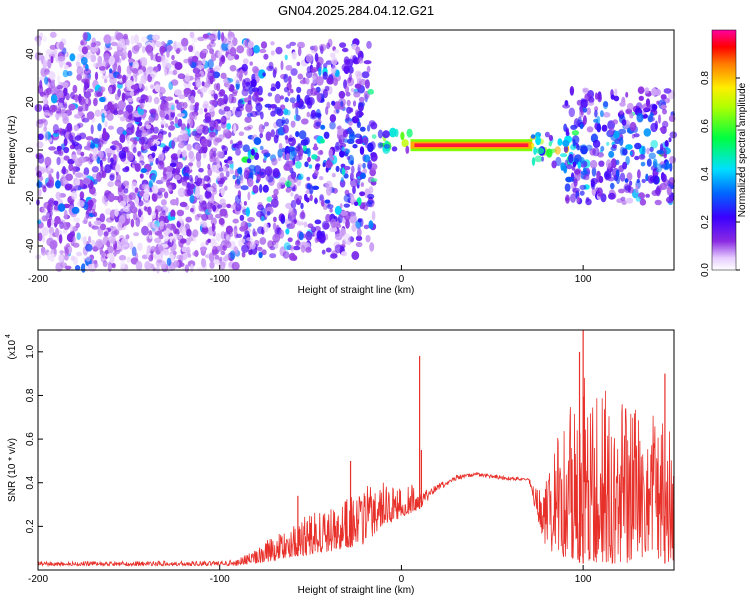 This screenshot has width=750, height=600. Describe the element at coordinates (30, 395) in the screenshot. I see `snr-ytick-label: 0.8` at that location.